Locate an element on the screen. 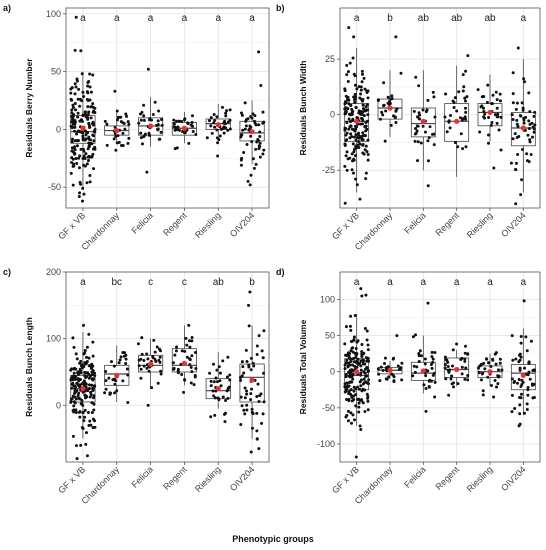 This screenshot has height=550, width=546. mean-point is located at coordinates (490, 372).